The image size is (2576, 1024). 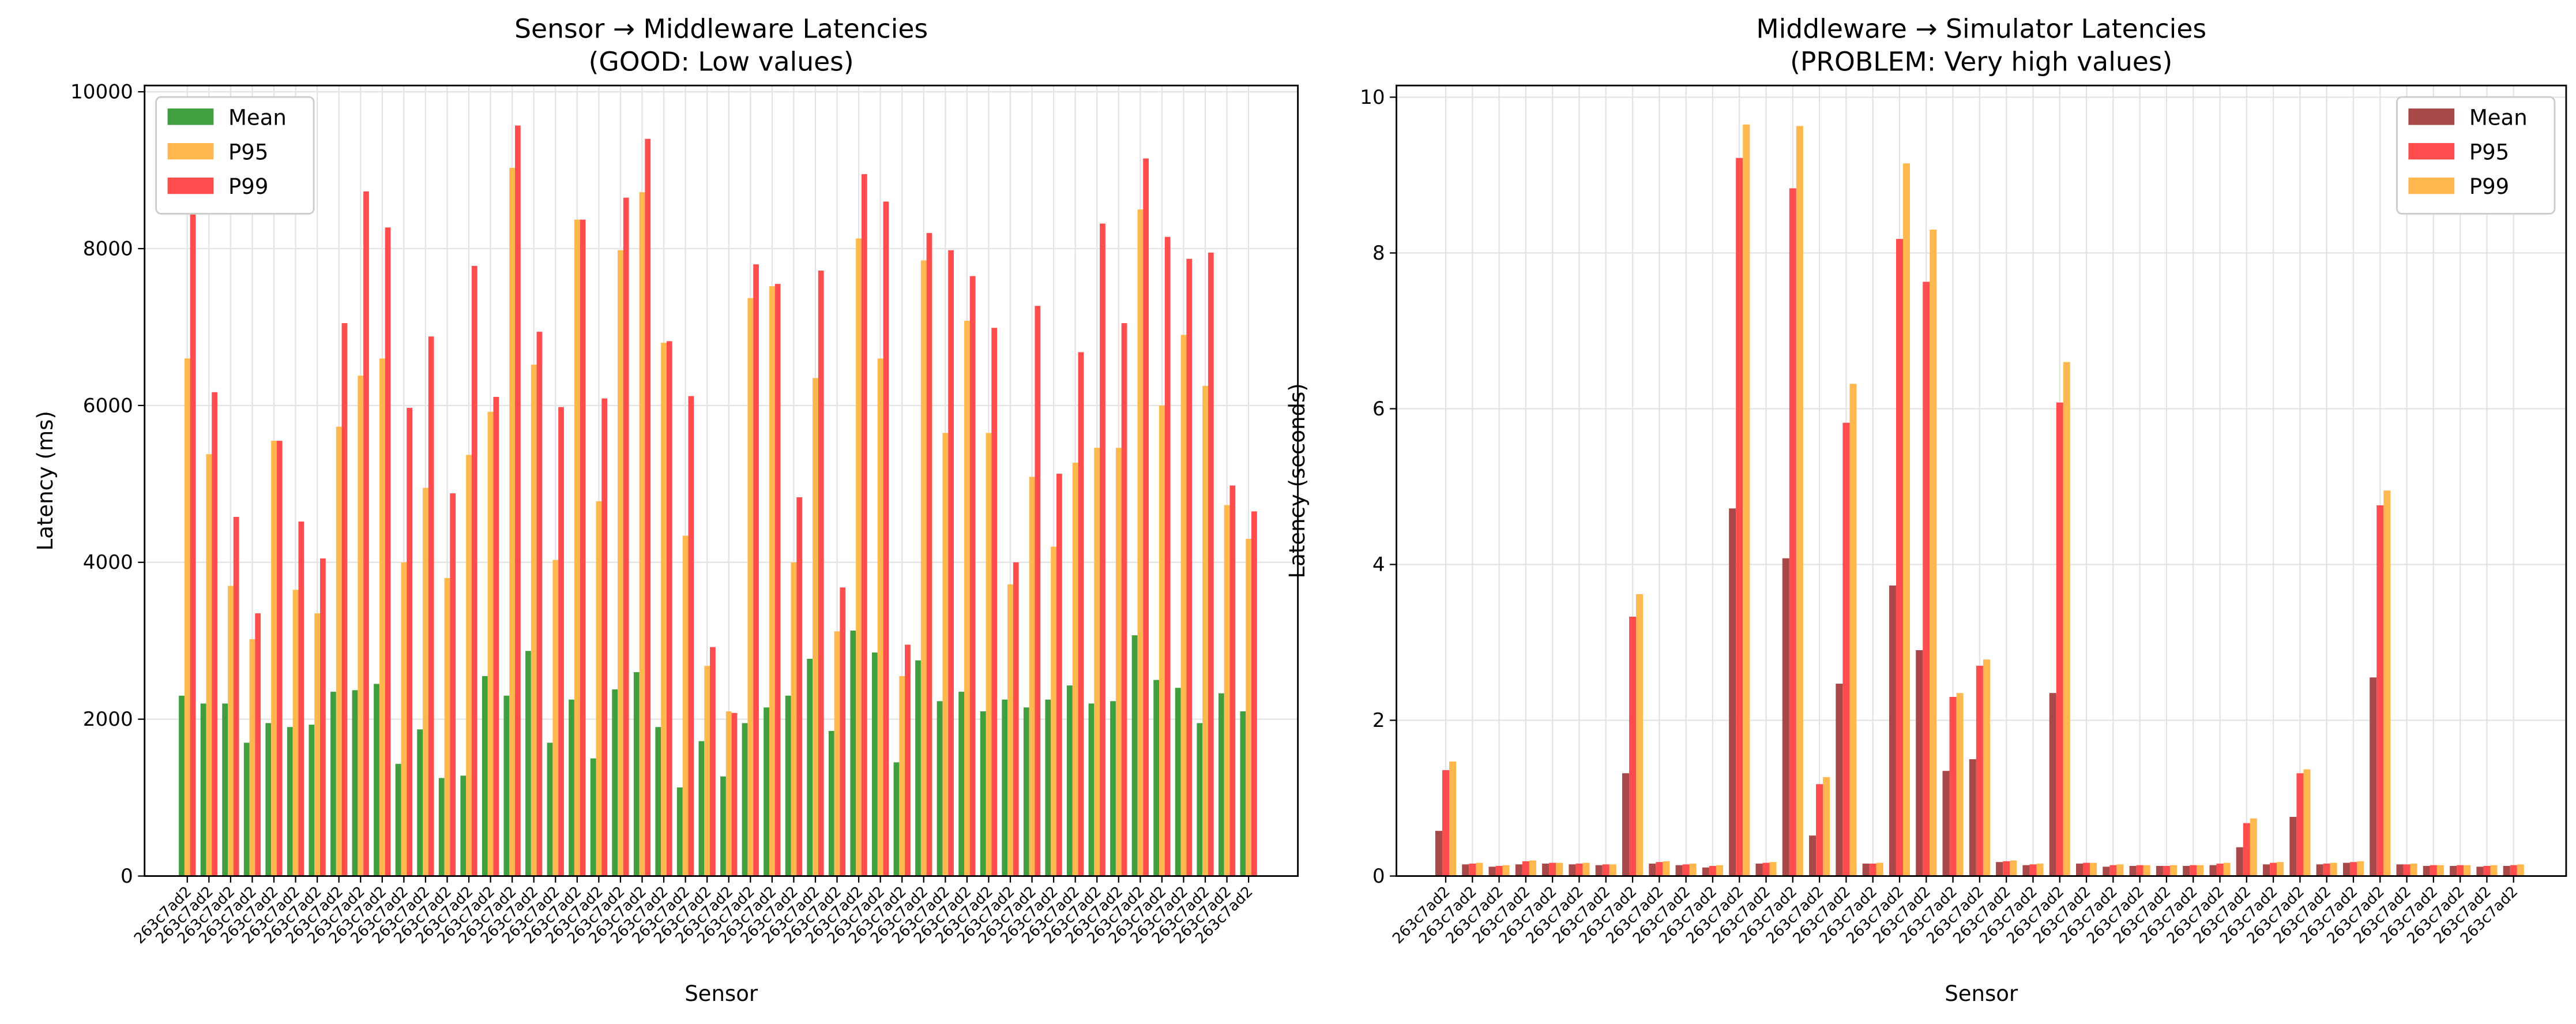 What do you see at coordinates (108, 562) in the screenshot?
I see `y-tick-label: 4000` at bounding box center [108, 562].